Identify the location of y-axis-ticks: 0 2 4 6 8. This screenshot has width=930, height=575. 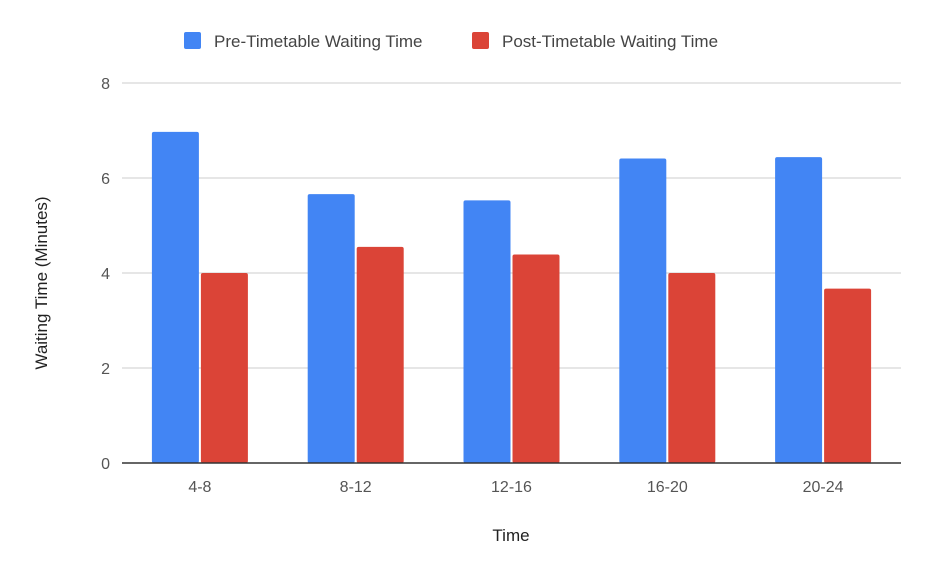
(105, 274).